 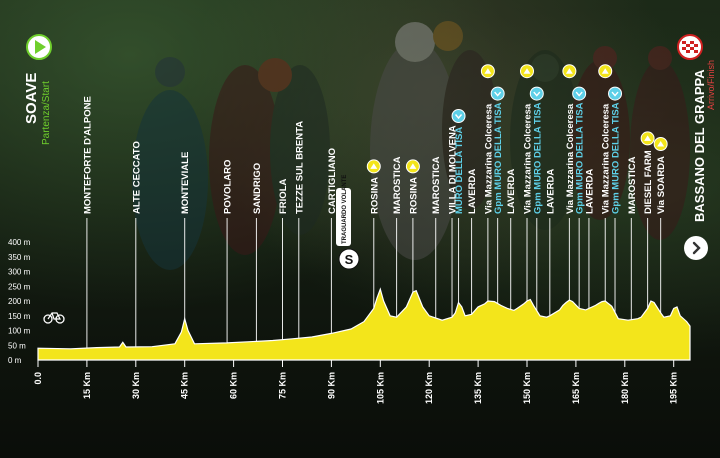 What do you see at coordinates (429, 388) in the screenshot?
I see `x-tick-label: 120 Km` at bounding box center [429, 388].